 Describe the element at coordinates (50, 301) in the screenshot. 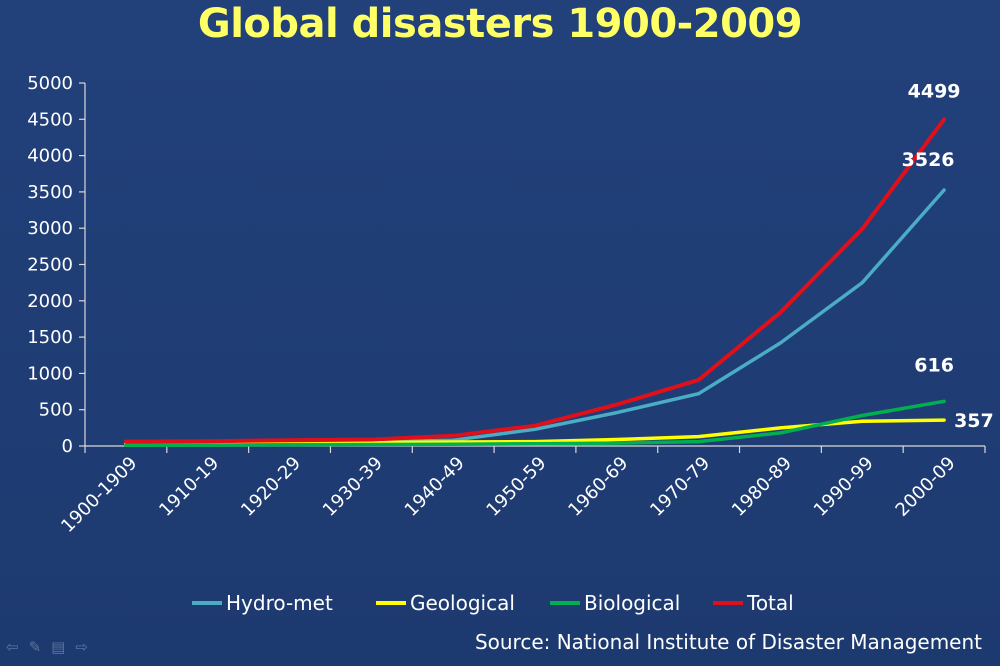

I see `y-tick-label: 2000` at that location.